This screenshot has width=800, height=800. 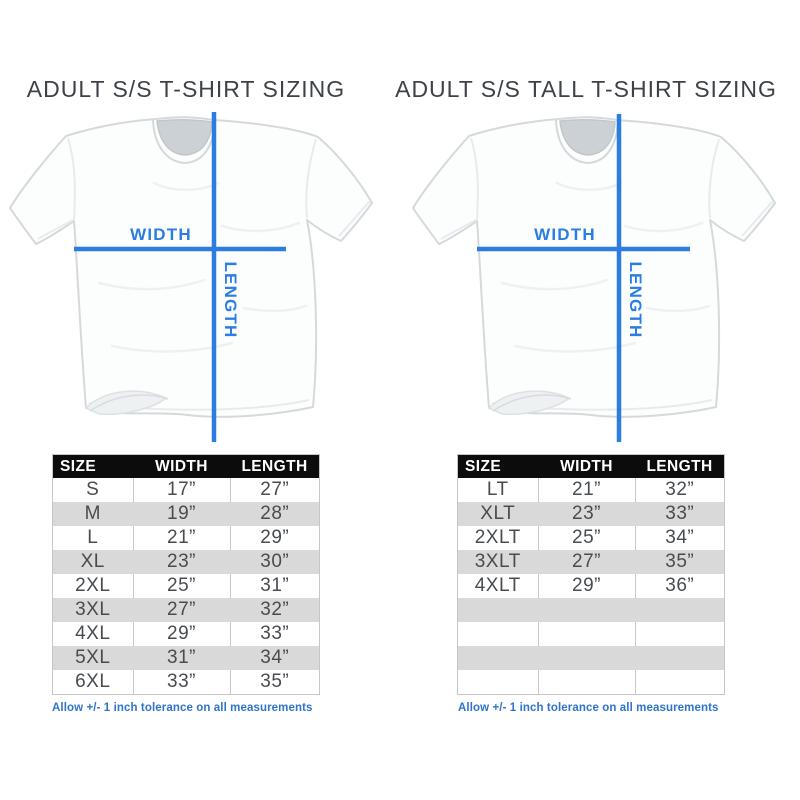 I want to click on width-cell: 31”, so click(x=181, y=658).